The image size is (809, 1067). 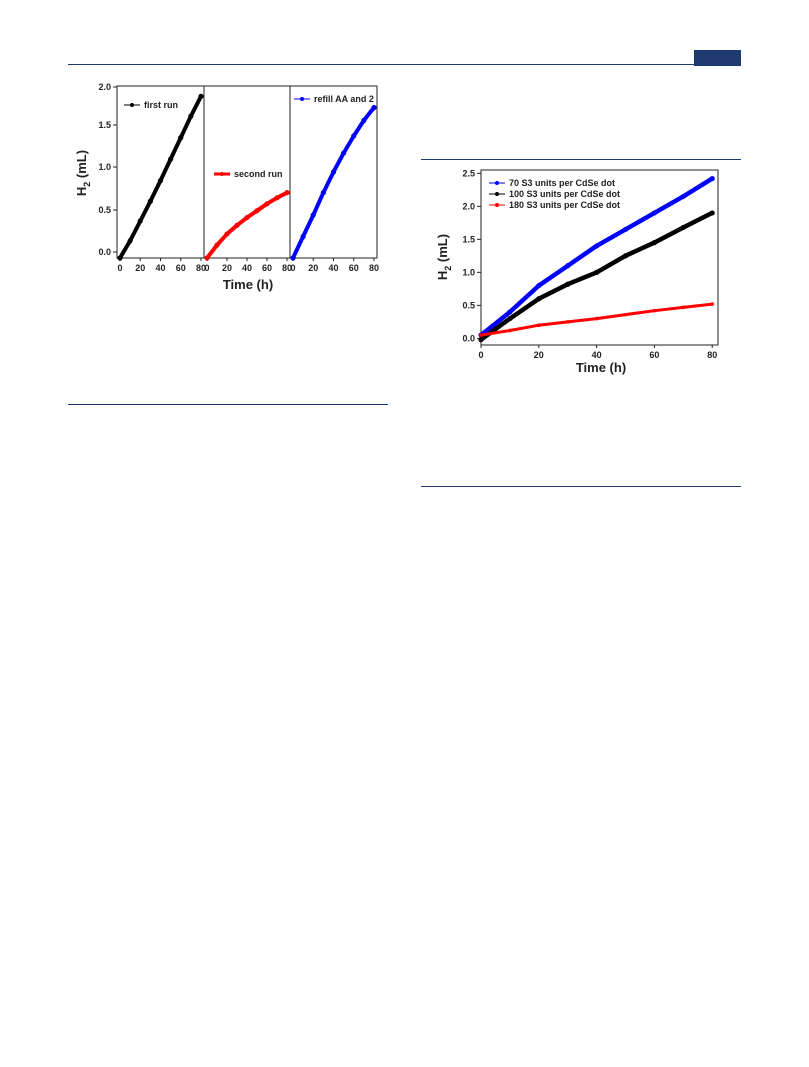 I want to click on legend-label: first run, so click(x=161, y=105).